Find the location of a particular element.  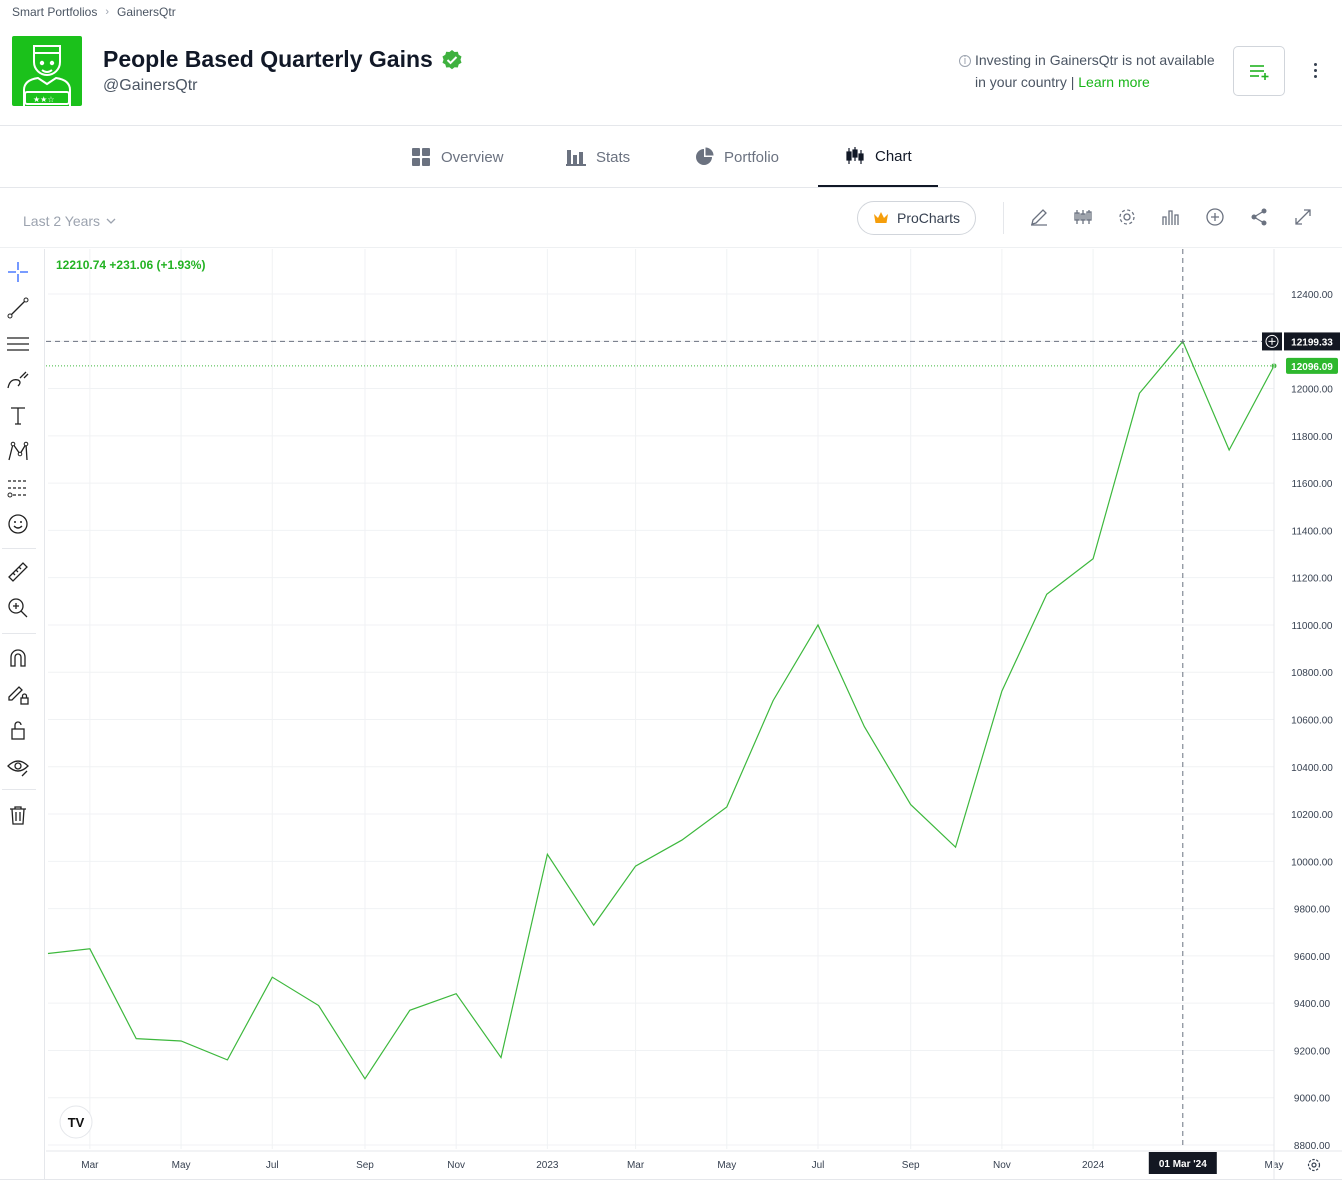

share-icon is located at coordinates (1259, 217).